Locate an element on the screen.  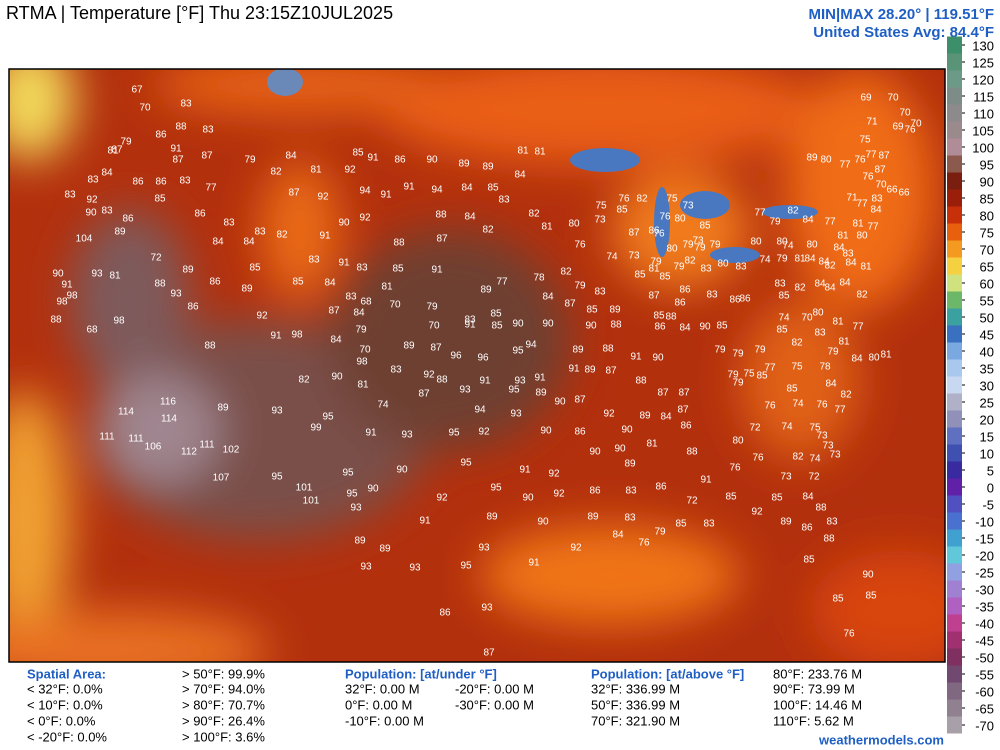
colorbar-label: 80 is located at coordinates (987, 215).